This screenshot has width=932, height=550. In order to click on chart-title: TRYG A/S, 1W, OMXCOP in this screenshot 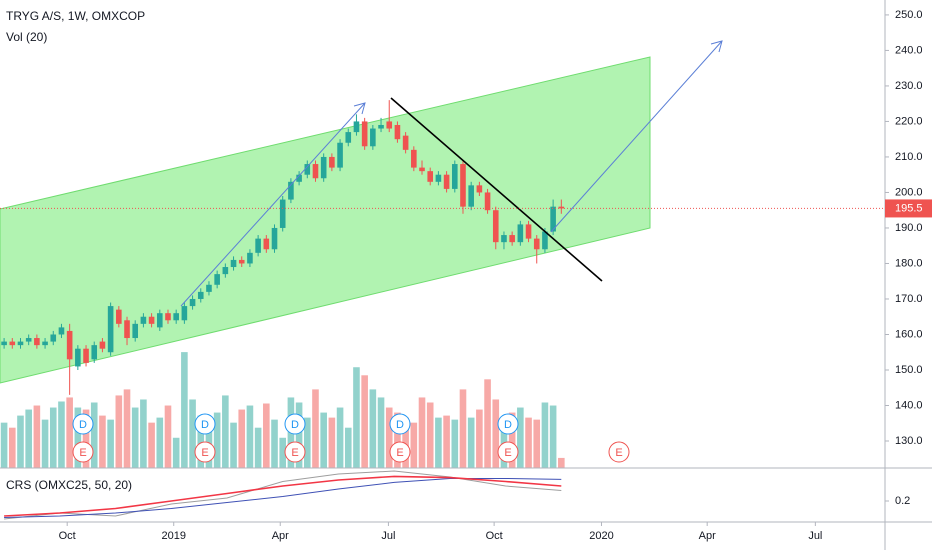, I will do `click(75, 16)`.